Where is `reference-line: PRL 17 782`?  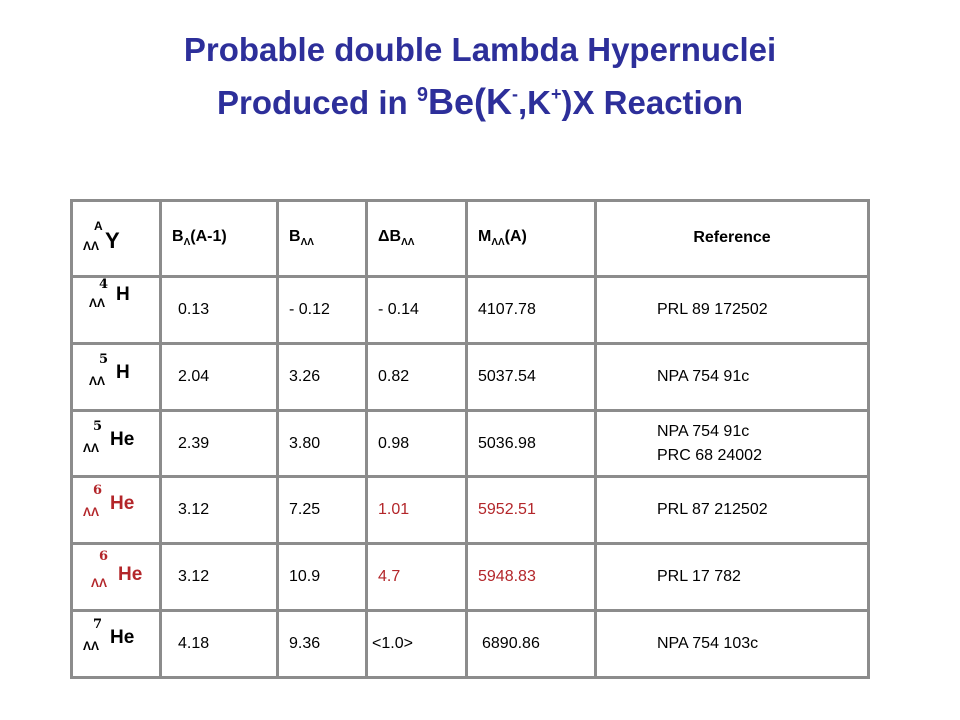
reference-line: PRL 17 782 is located at coordinates (699, 577).